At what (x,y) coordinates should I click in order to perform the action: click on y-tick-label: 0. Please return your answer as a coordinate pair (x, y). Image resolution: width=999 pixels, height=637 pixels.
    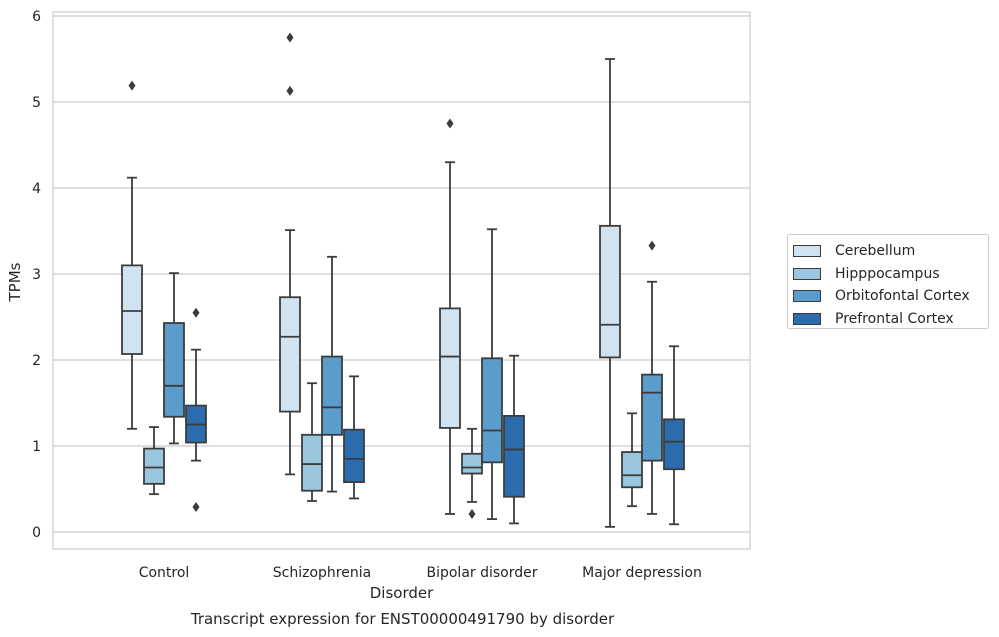
    Looking at the image, I should click on (36, 533).